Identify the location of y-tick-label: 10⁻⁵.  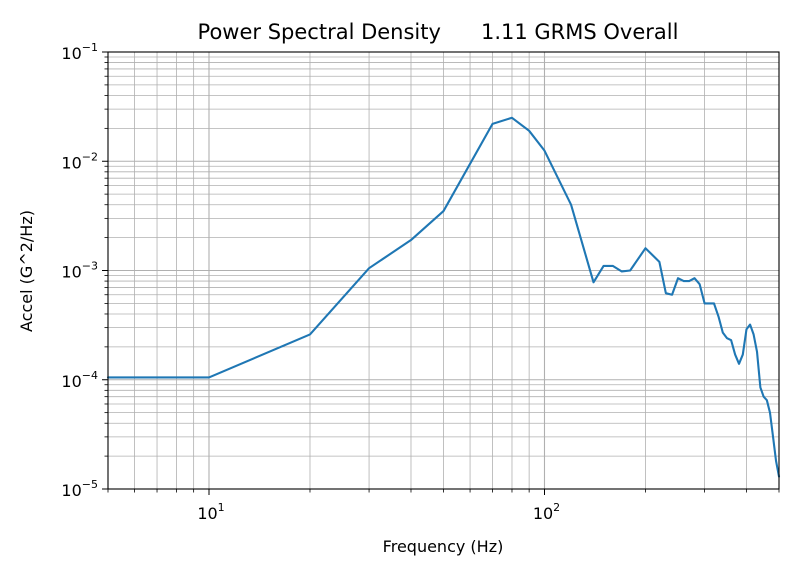
(79, 489).